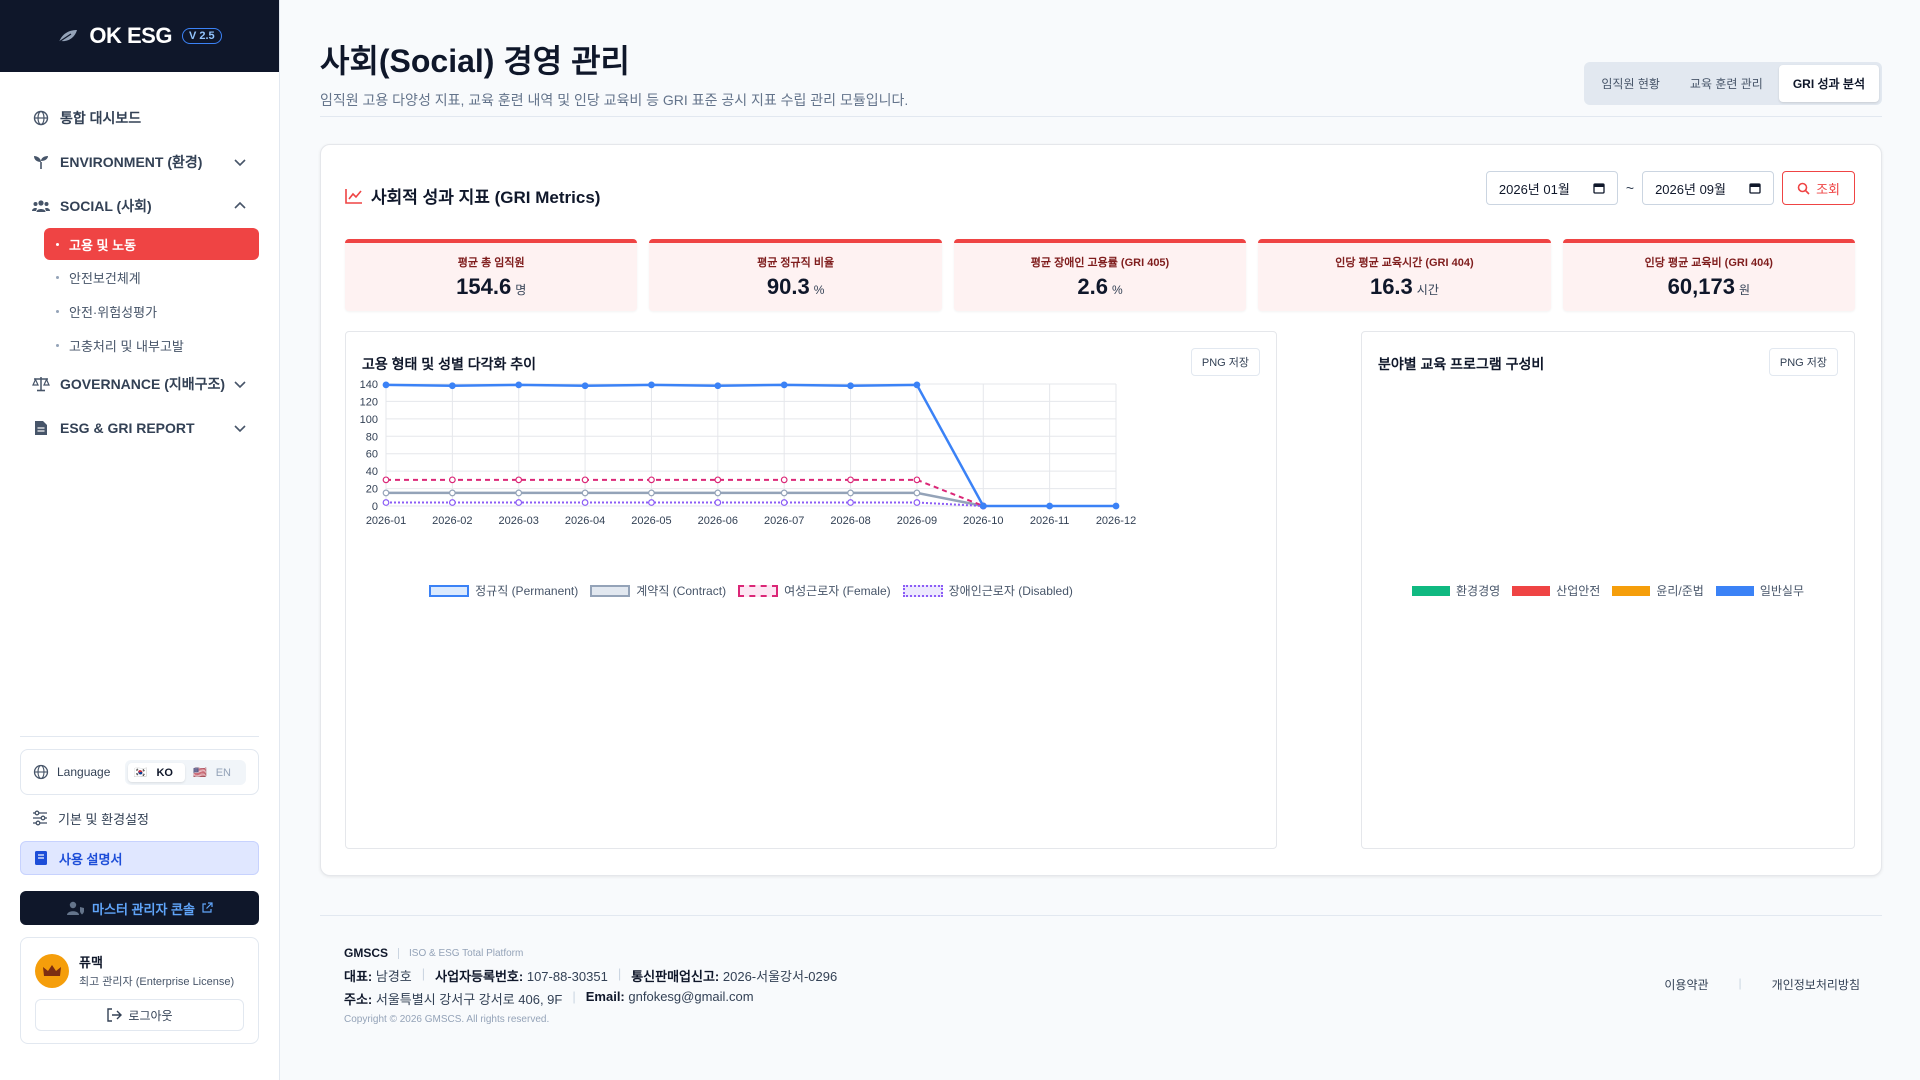 This screenshot has width=1920, height=1080. Describe the element at coordinates (1010, 591) in the screenshot. I see `legend-label: 장애인근로자 (Disabled)` at that location.